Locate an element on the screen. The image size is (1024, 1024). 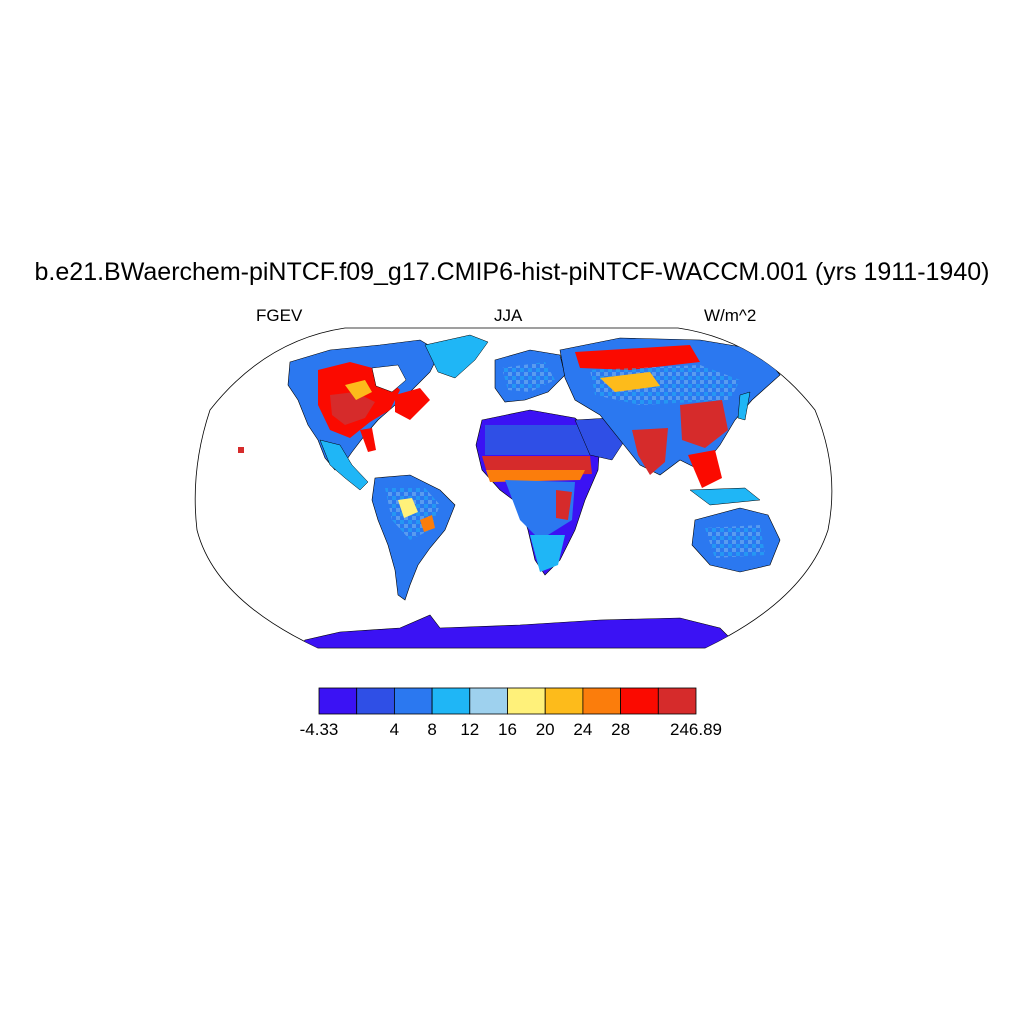
colorbar-tick-label: 16 is located at coordinates (507, 729).